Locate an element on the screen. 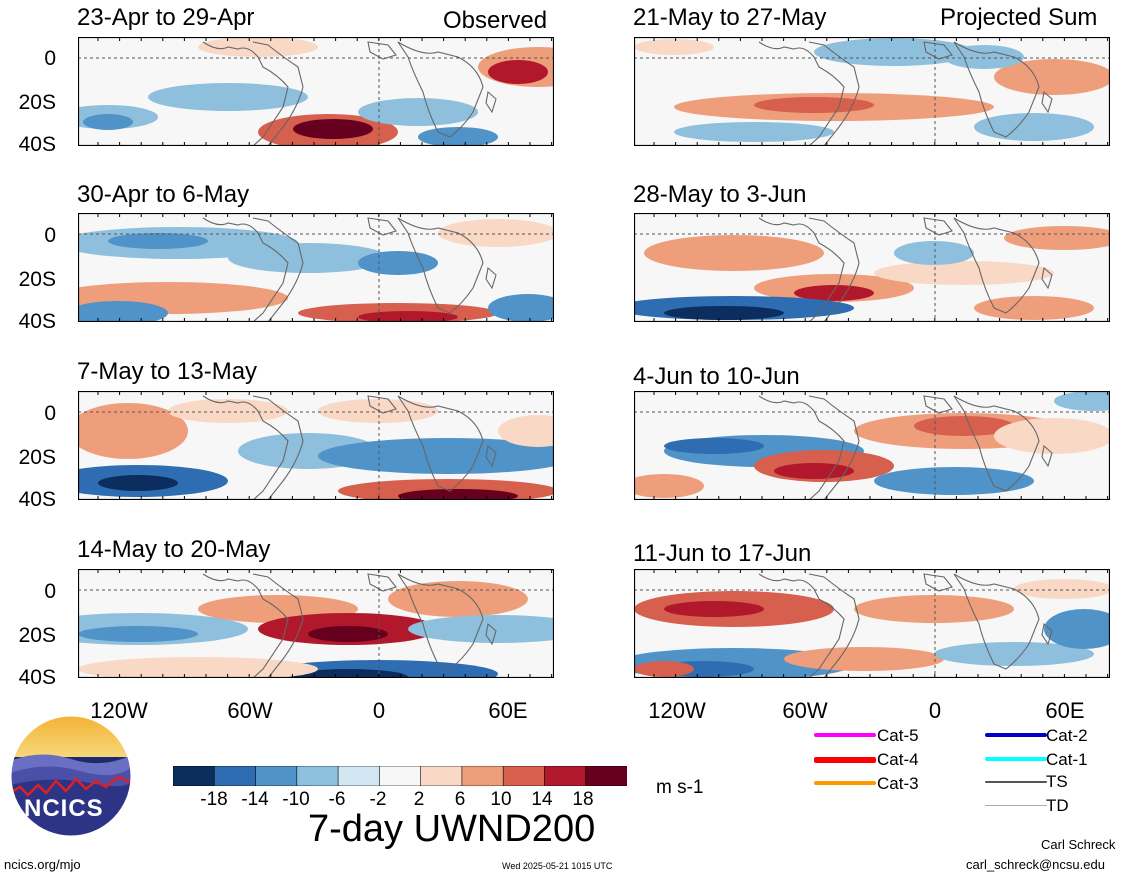  footer-author: Carl Schreck is located at coordinates (1078, 844).